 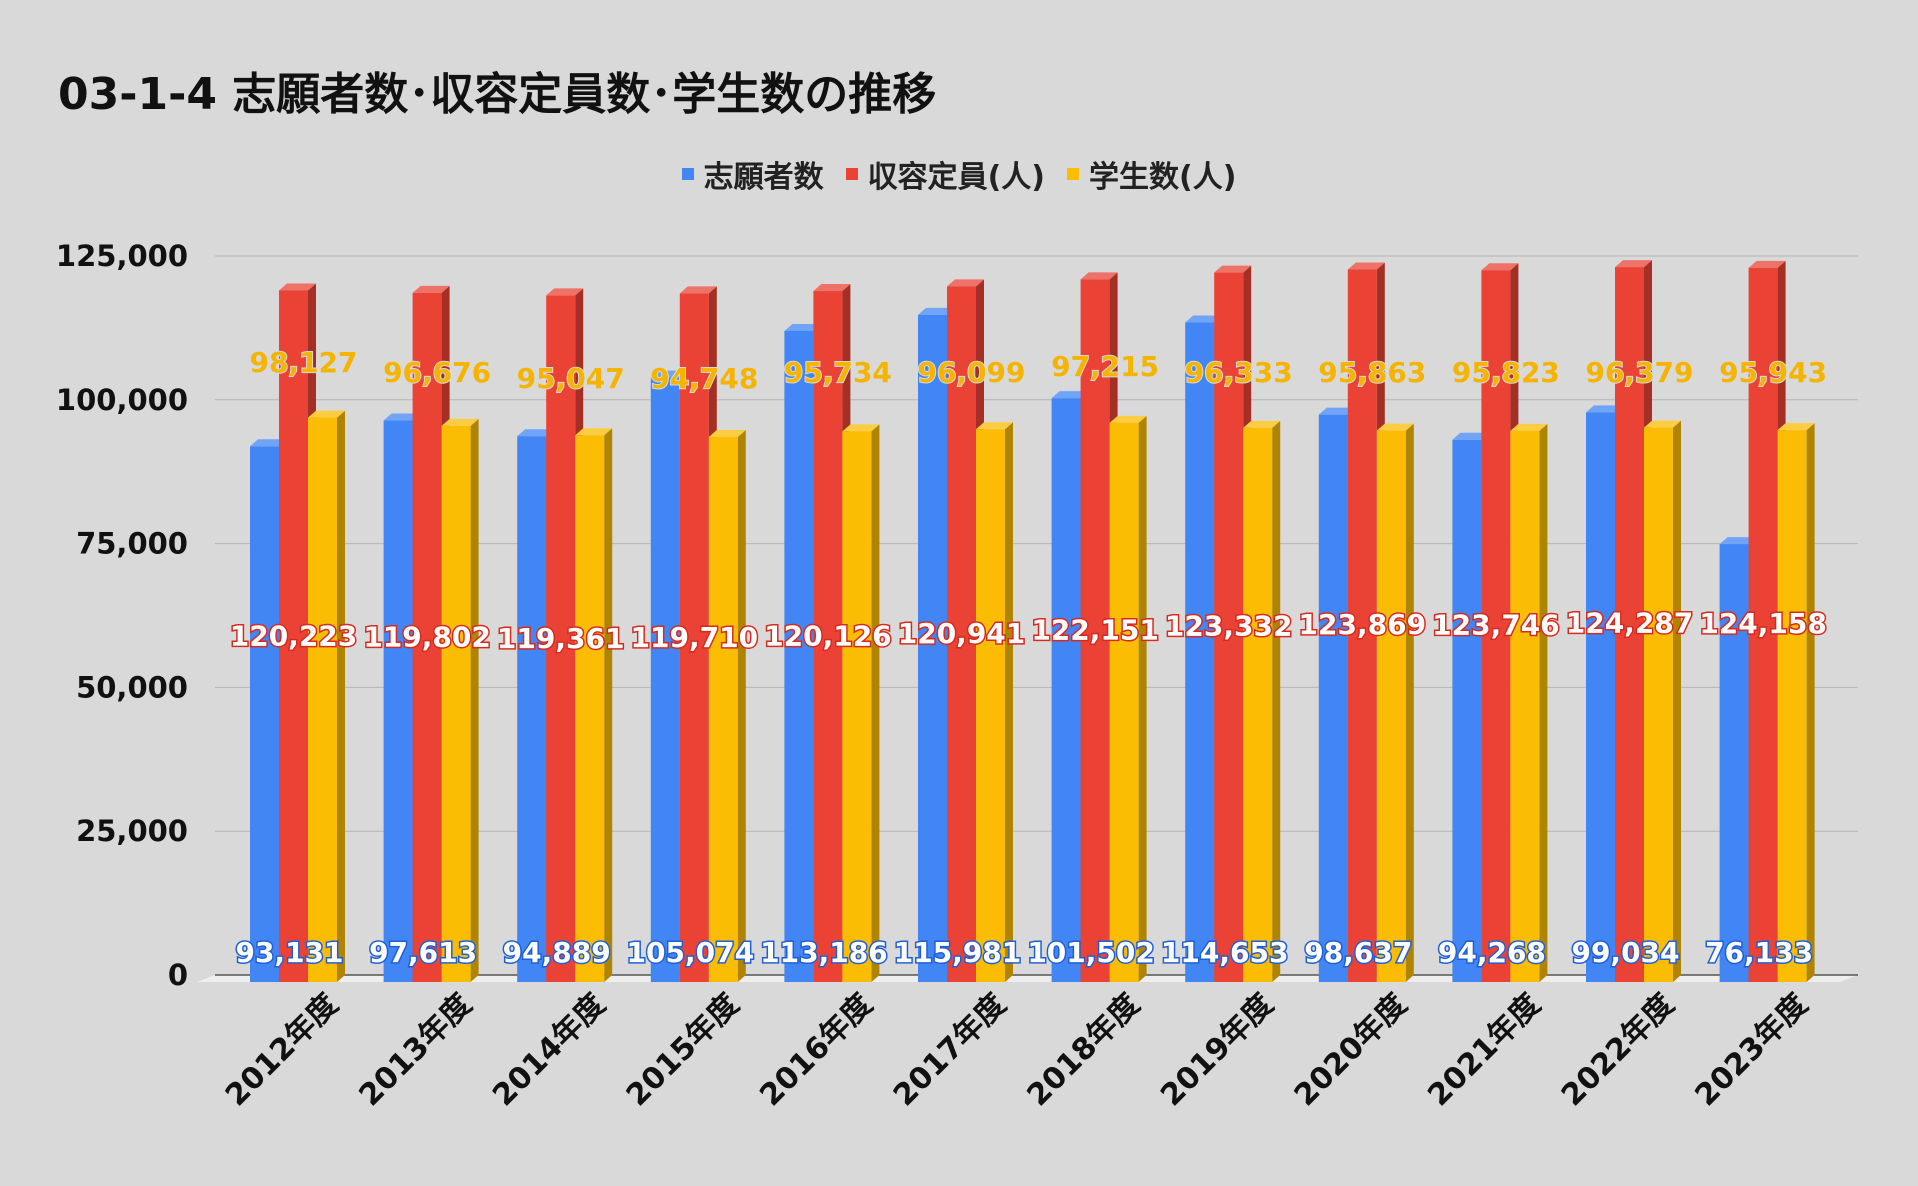 I want to click on data-label-capacity: 124,287, so click(x=1630, y=623).